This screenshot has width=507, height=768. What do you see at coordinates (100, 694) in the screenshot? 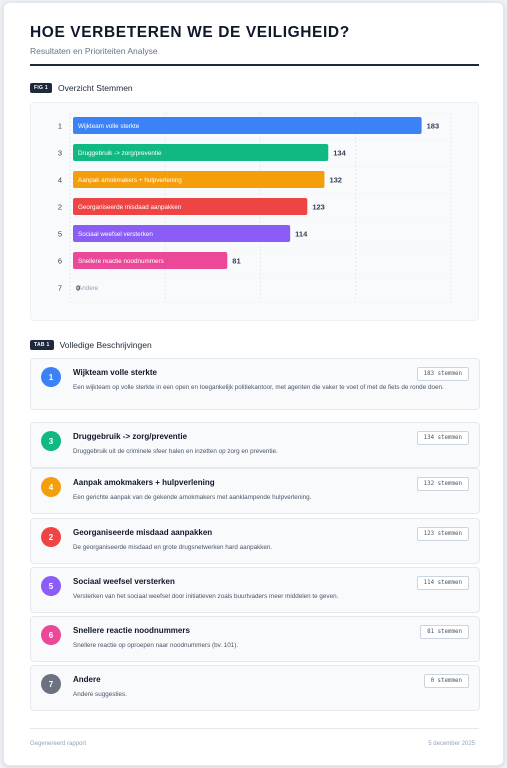
I see `item-description: Andere suggesties.` at bounding box center [100, 694].